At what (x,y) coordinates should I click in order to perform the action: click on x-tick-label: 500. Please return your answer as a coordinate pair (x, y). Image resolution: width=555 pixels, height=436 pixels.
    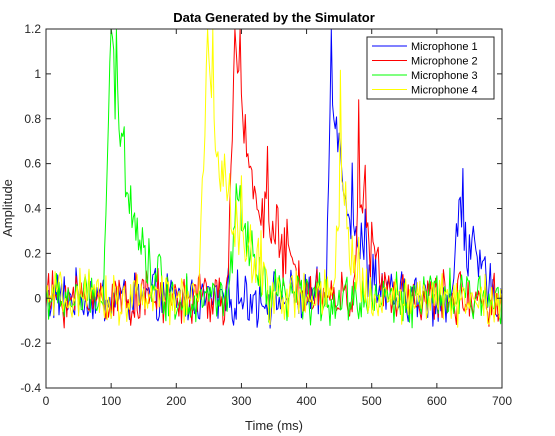
    Looking at the image, I should click on (372, 401).